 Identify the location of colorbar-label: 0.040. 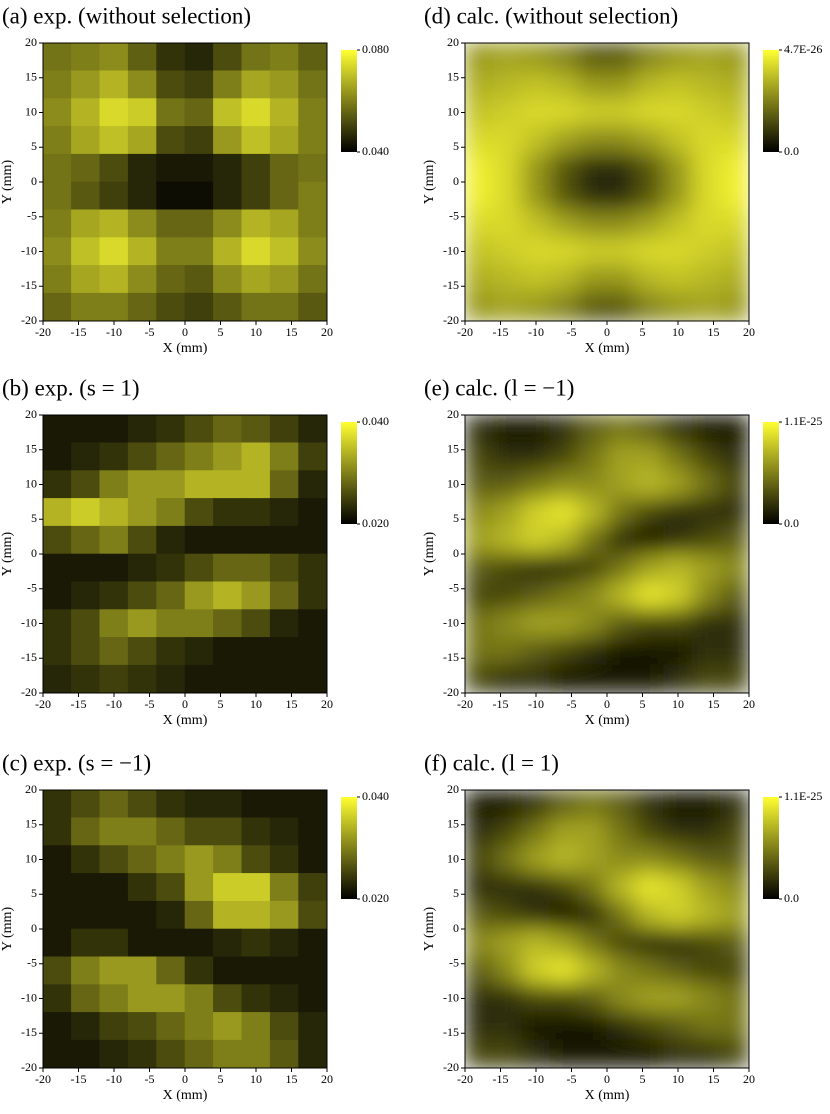
(375, 151).